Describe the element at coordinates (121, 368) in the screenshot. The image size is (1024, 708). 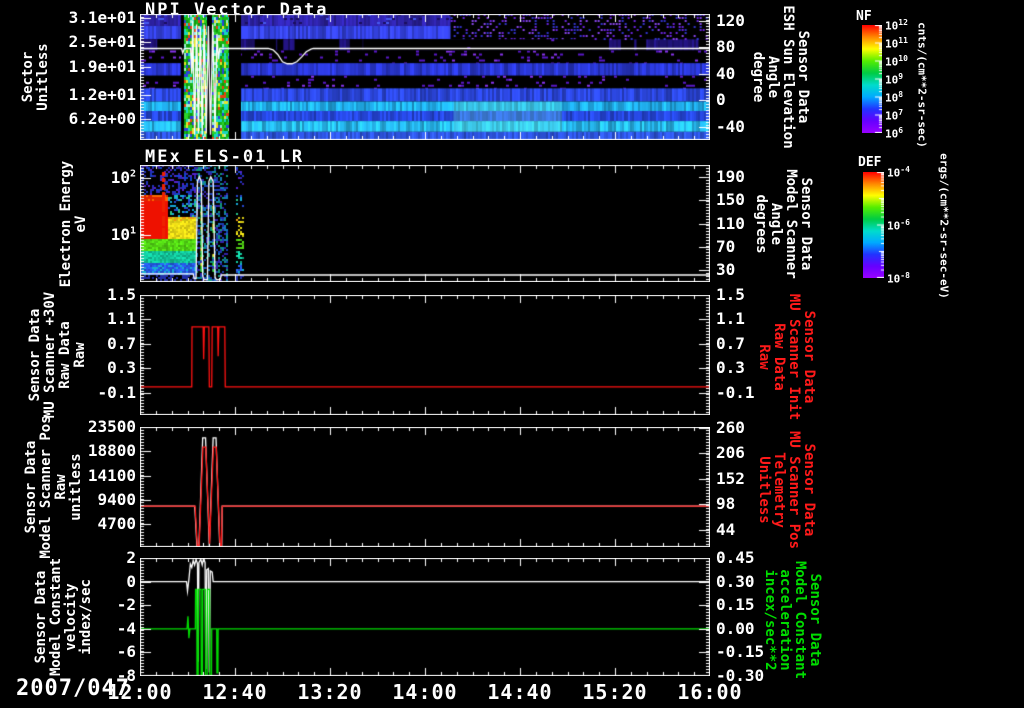
I see `y-axis-tick-label: 0.3` at that location.